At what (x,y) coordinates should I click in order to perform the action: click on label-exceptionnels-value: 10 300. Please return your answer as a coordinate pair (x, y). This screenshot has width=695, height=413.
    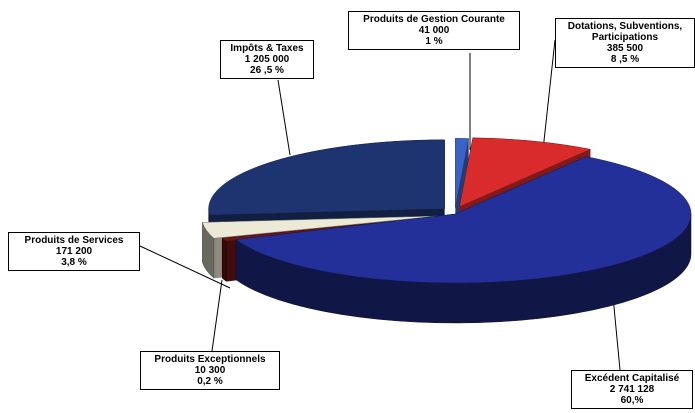
    Looking at the image, I should click on (210, 370).